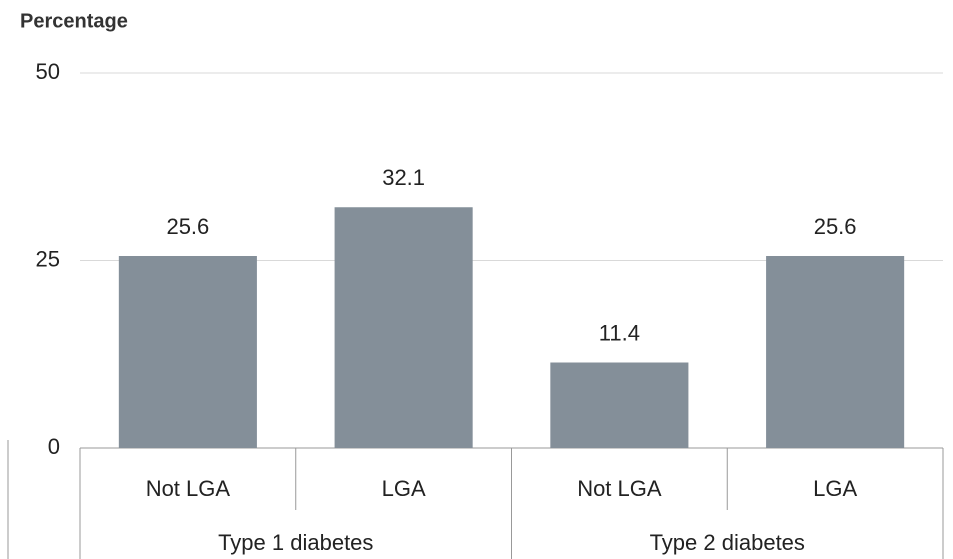 Image resolution: width=953 pixels, height=559 pixels. What do you see at coordinates (74, 21) in the screenshot?
I see `chart-title: Percentage` at bounding box center [74, 21].